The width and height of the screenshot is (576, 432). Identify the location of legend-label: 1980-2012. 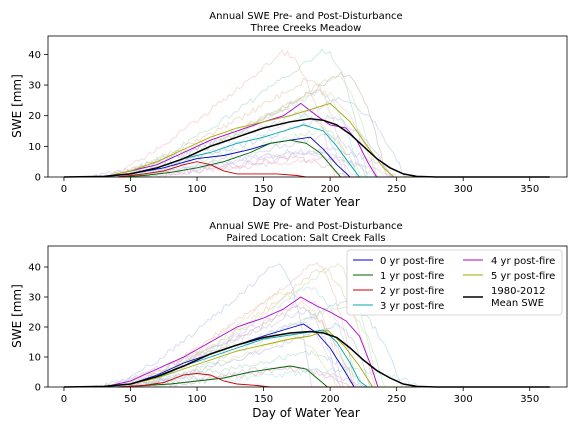
(518, 291).